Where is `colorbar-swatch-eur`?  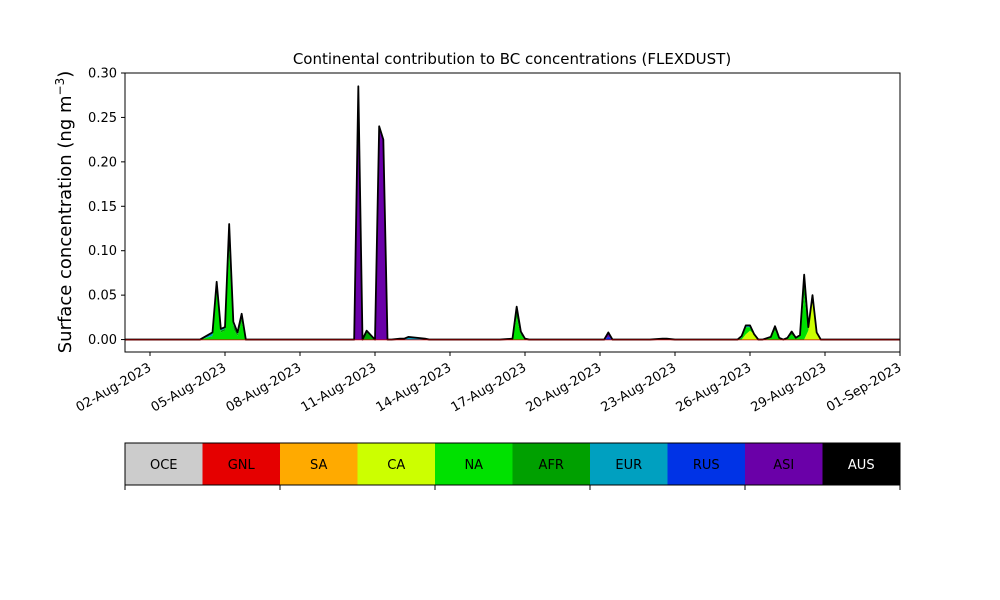
colorbar-swatch-eur is located at coordinates (629, 464).